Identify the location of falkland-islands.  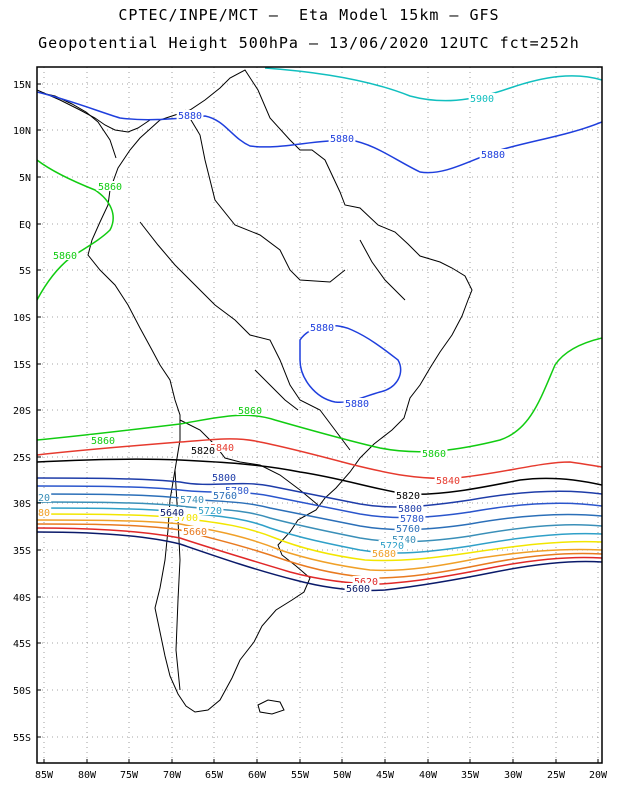
(271, 707).